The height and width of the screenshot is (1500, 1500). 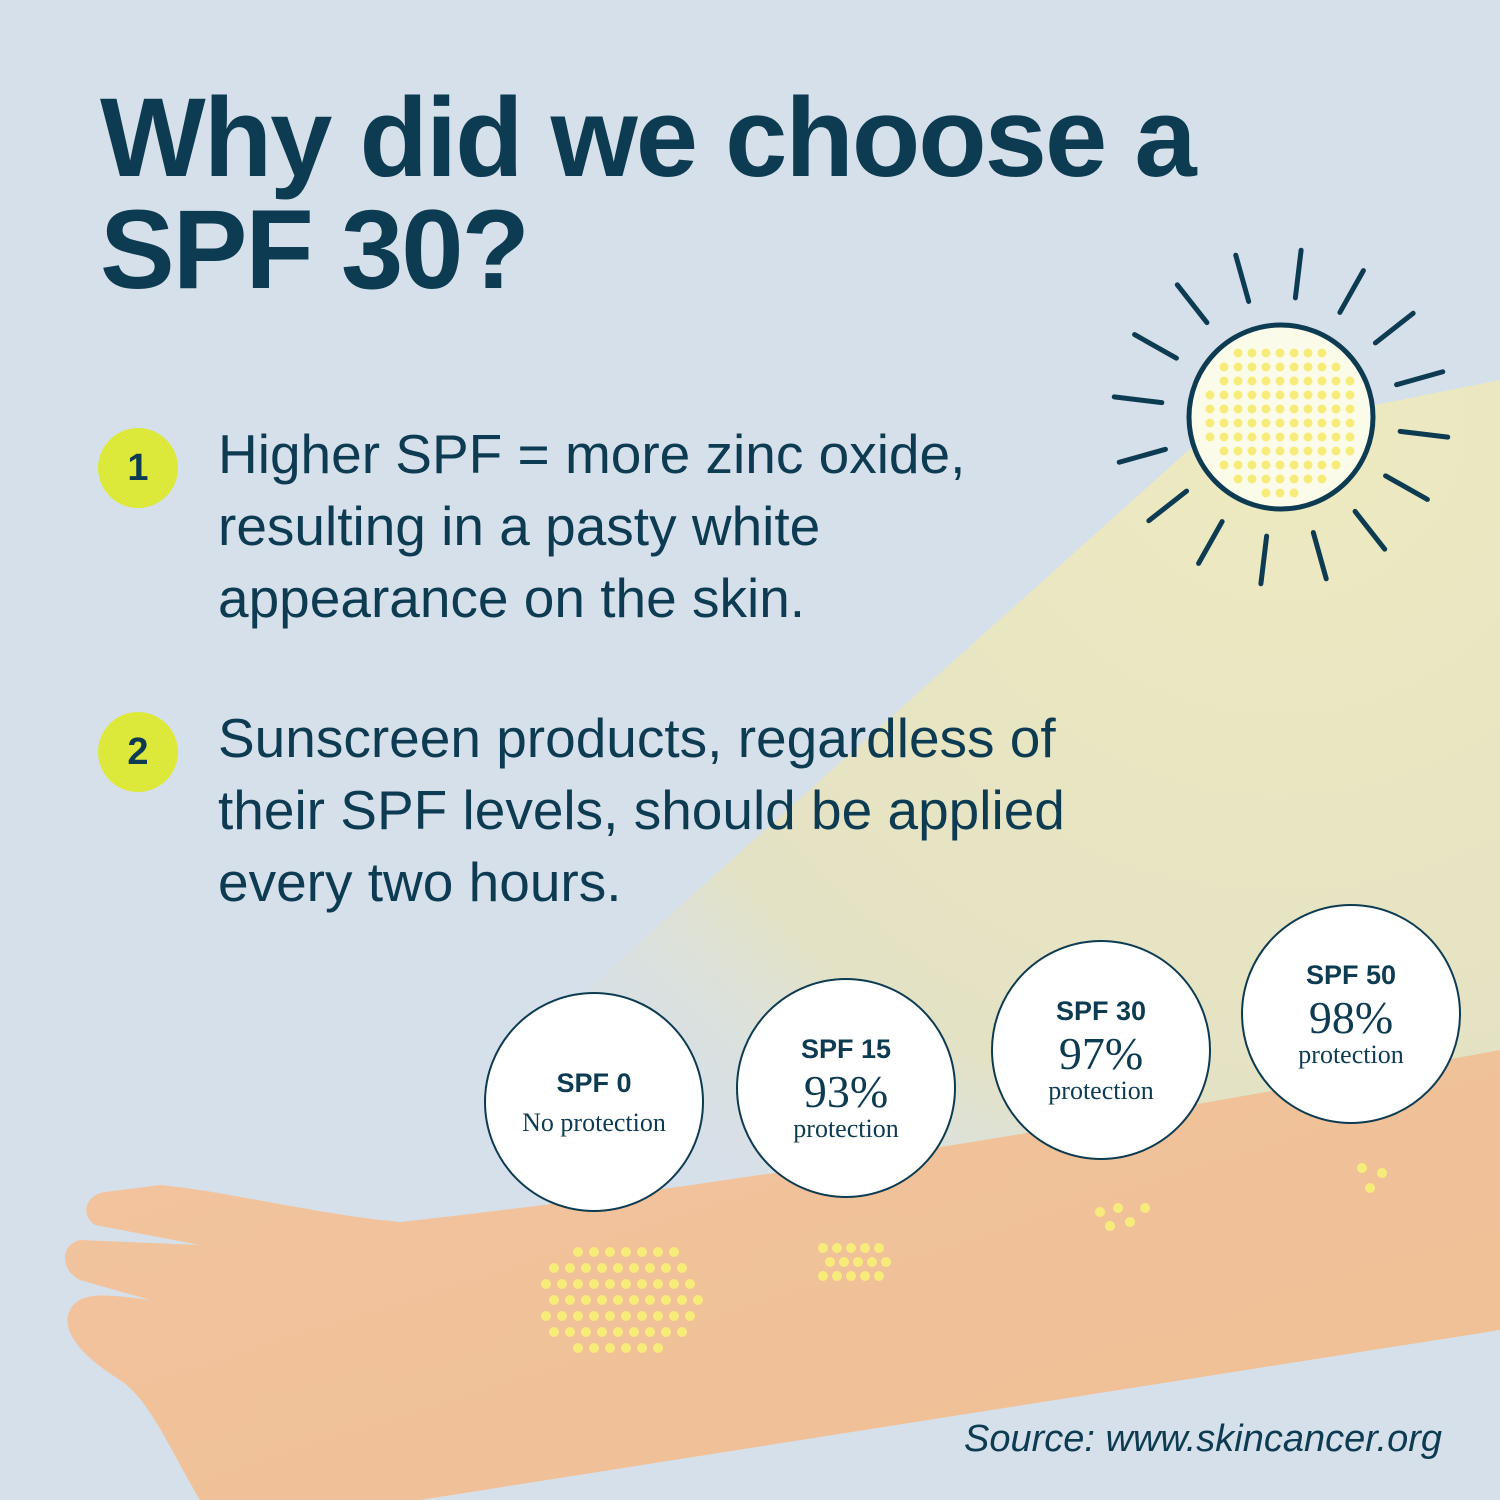 What do you see at coordinates (1101, 1010) in the screenshot?
I see `spf-label: SPF 30` at bounding box center [1101, 1010].